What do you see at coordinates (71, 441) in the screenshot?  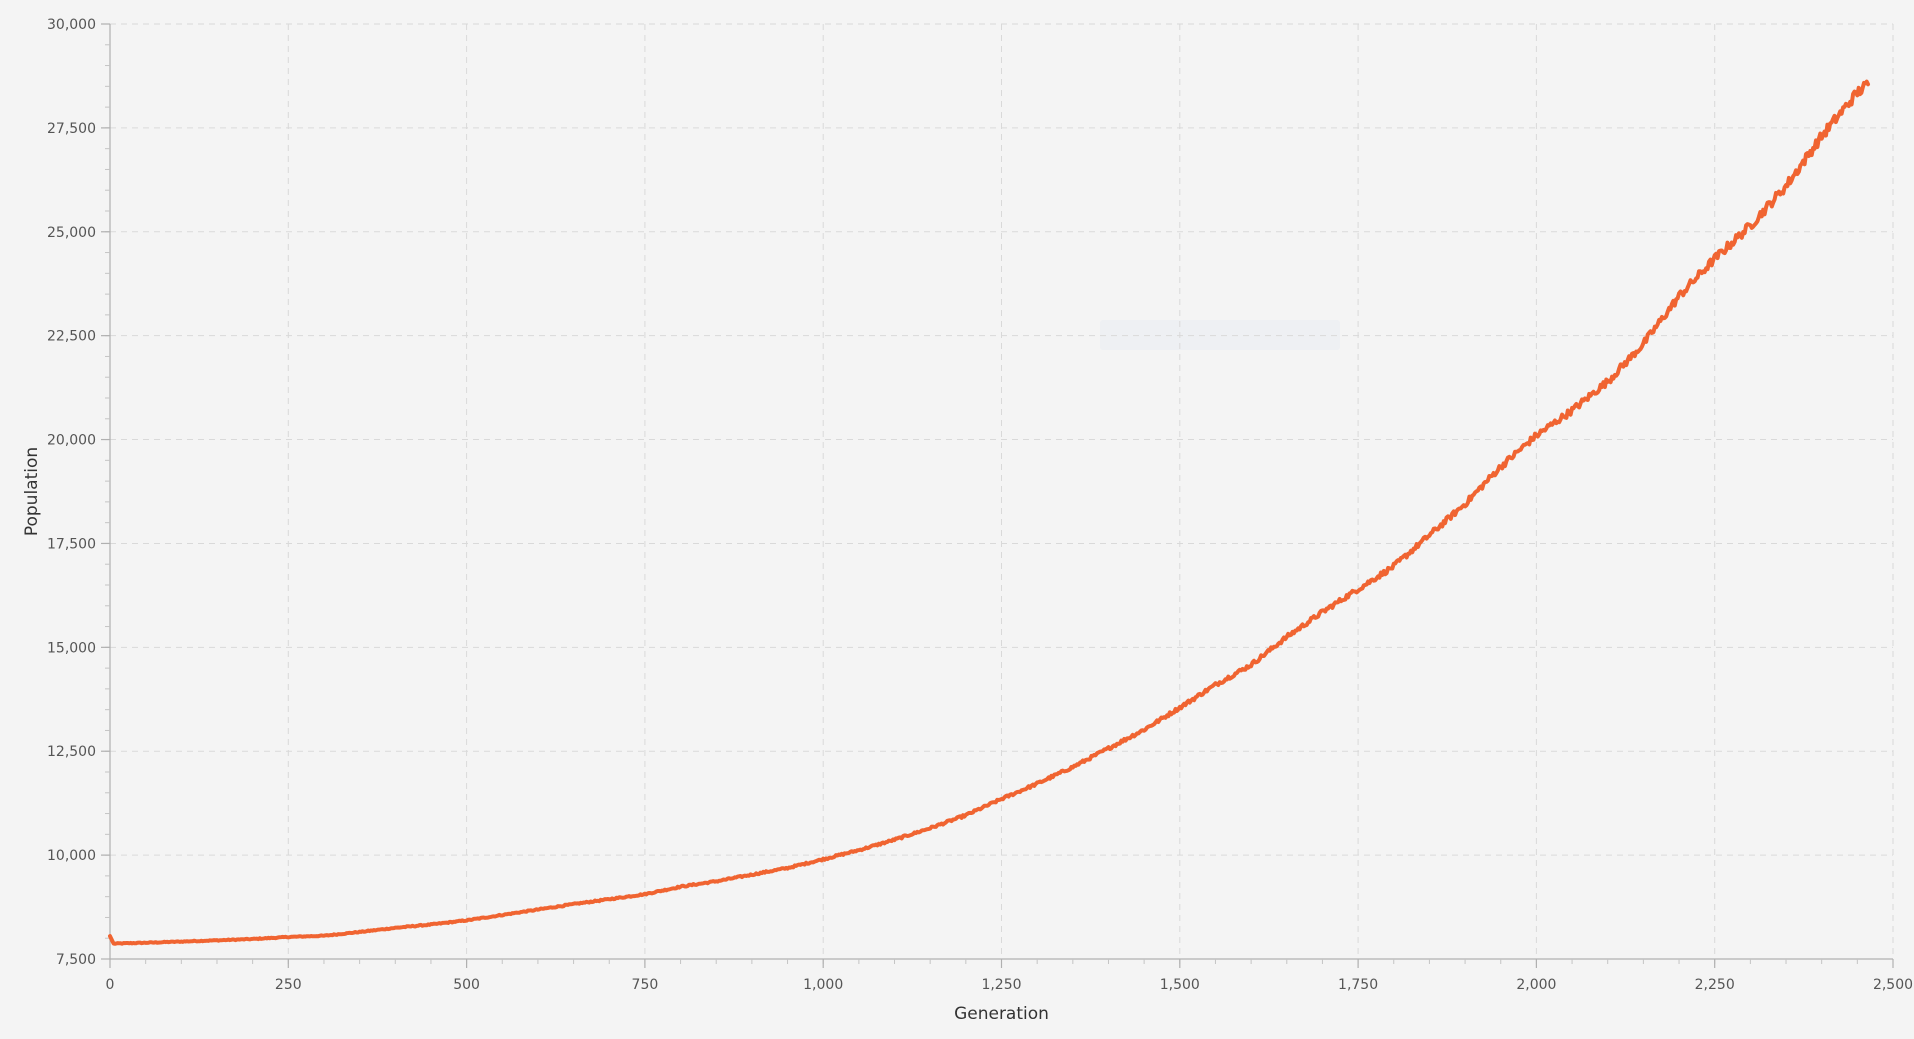 I see `y-tick-label: 20,000` at bounding box center [71, 441].